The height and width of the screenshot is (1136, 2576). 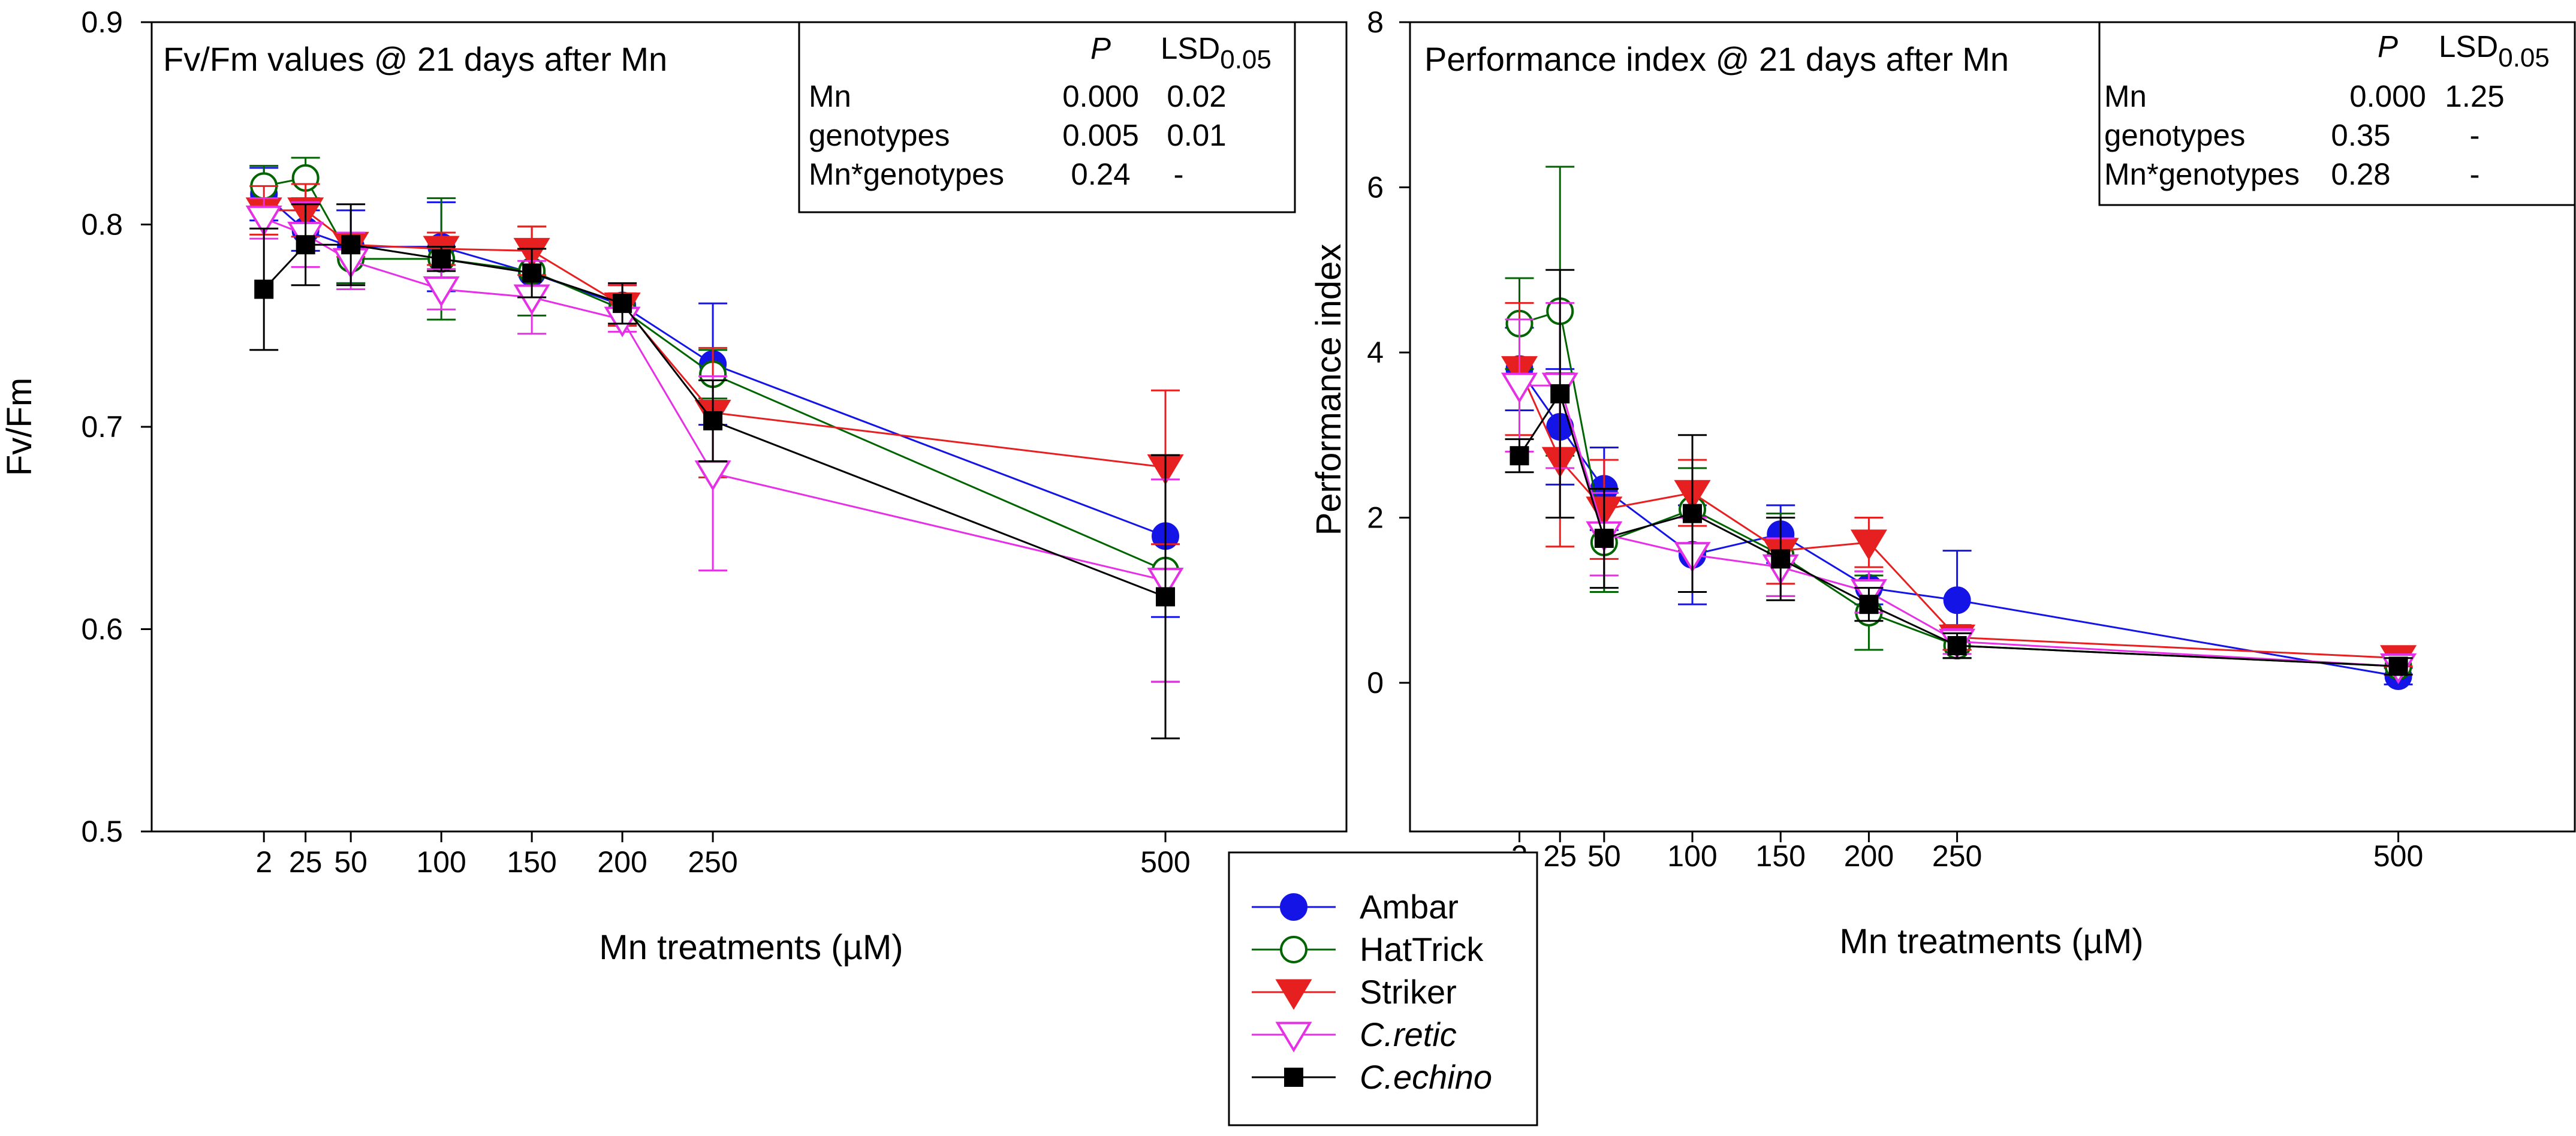 I want to click on fvfm-stats-lsd-header: LSD0.05, so click(x=1216, y=52).